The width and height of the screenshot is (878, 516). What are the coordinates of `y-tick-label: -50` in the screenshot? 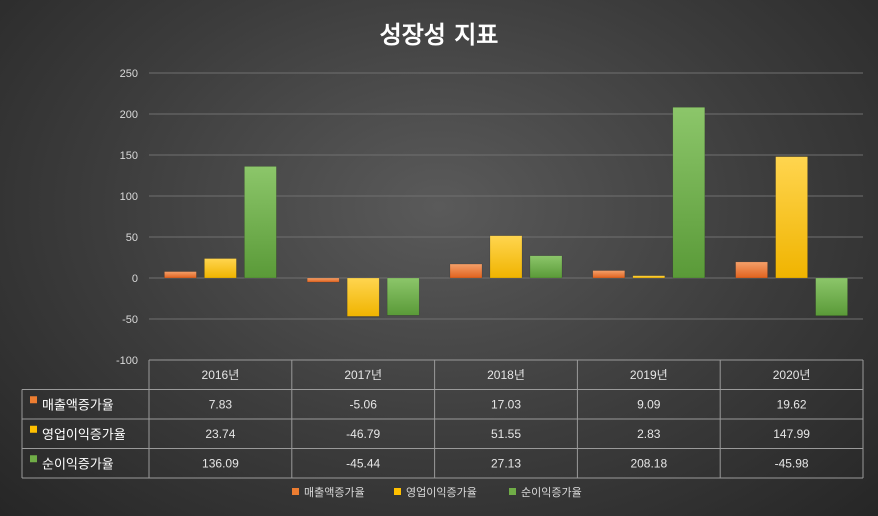 It's located at (130, 320).